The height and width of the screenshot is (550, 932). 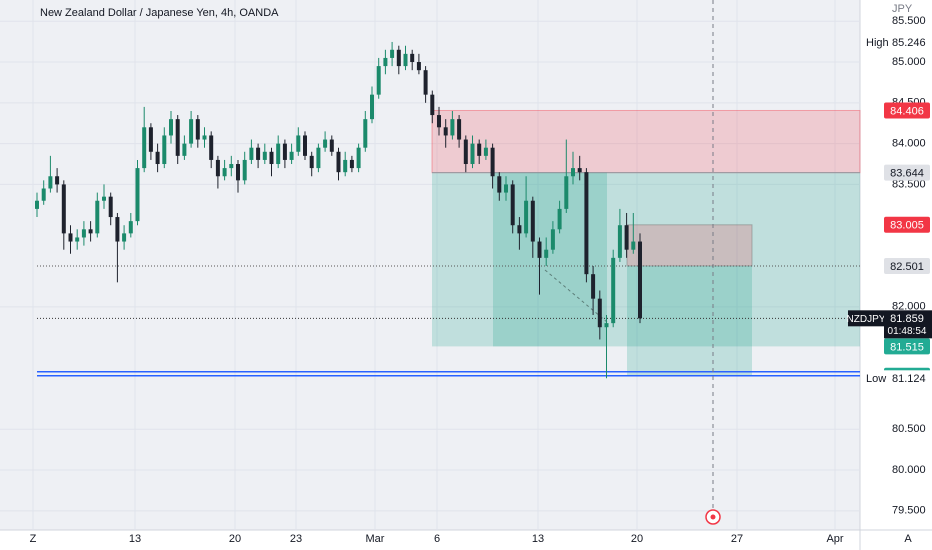 I want to click on symbol-label: NZDJPY, so click(x=866, y=319).